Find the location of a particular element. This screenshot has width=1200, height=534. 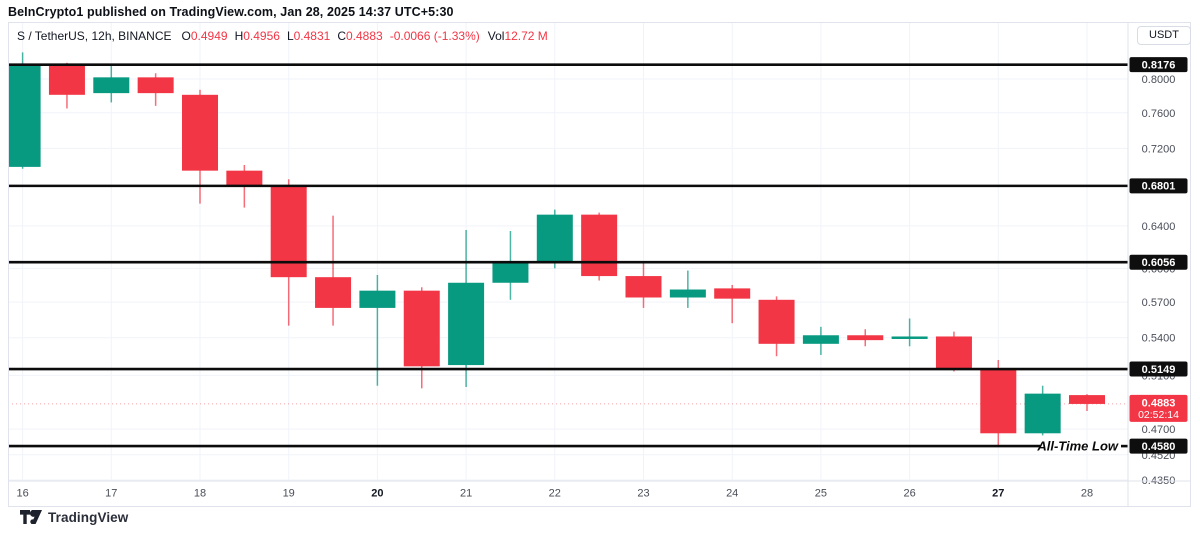

level-price-badge-label: 0.6801 is located at coordinates (1159, 187).